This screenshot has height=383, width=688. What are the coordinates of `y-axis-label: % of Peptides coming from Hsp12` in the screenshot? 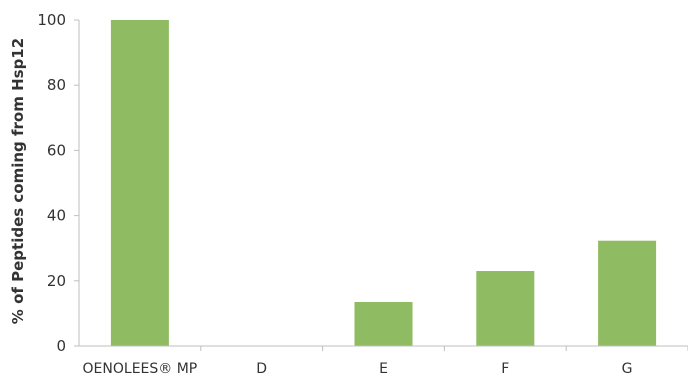 It's located at (18, 181).